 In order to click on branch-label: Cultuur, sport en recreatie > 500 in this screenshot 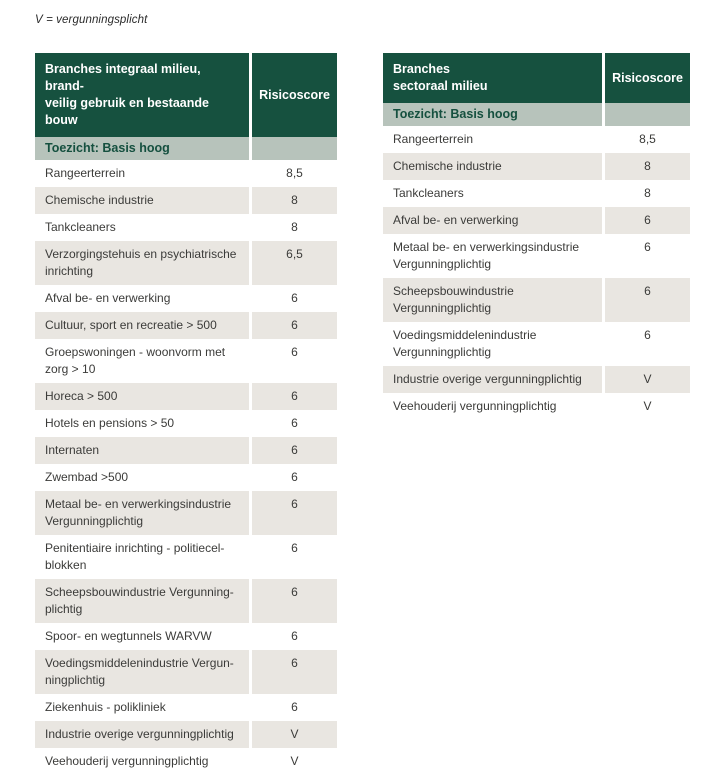, I will do `click(131, 325)`.